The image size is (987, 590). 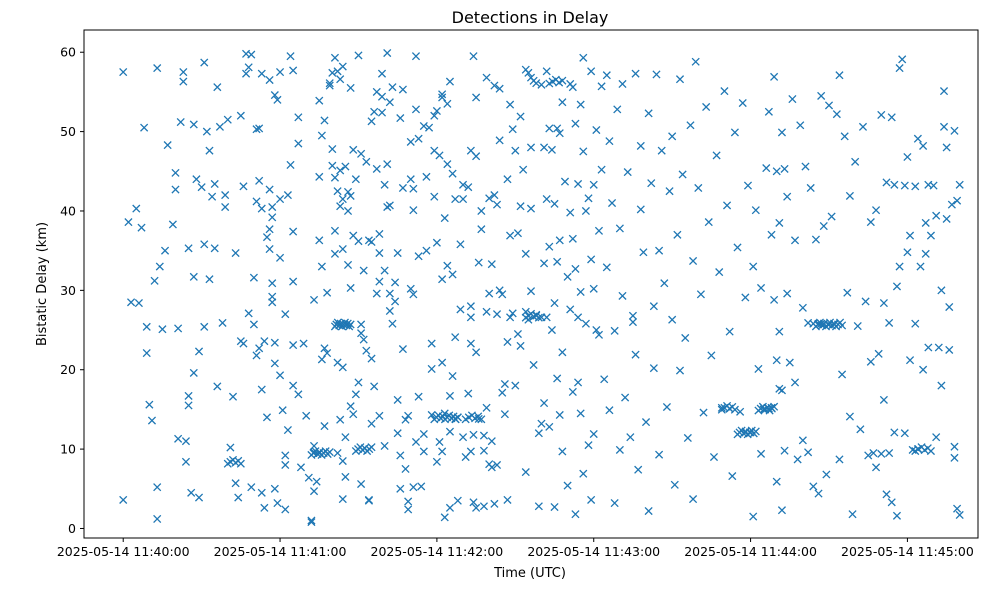 I want to click on x-tick-label: 2025-05-14 11:44:00, so click(x=750, y=551).